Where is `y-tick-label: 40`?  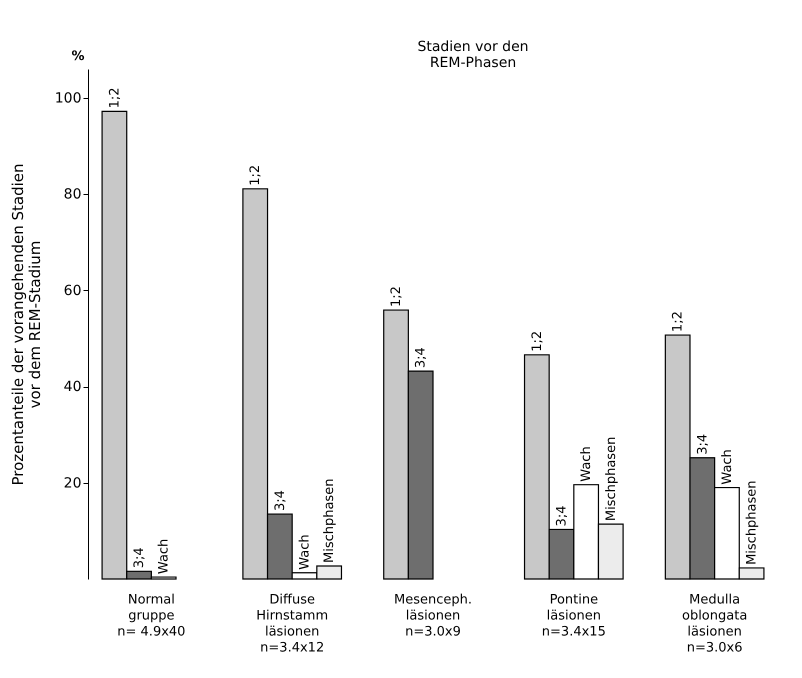 y-tick-label: 40 is located at coordinates (73, 387).